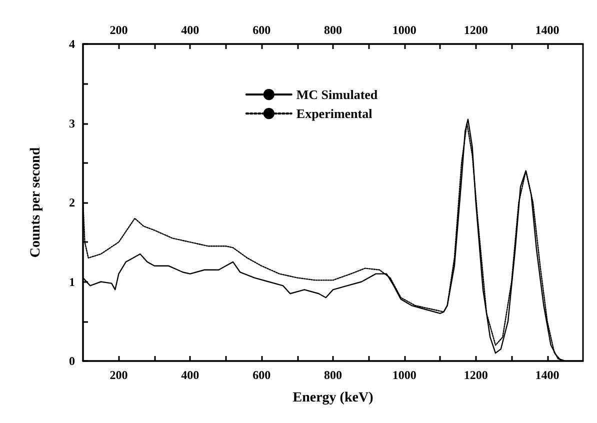 This screenshot has width=597, height=423. Describe the element at coordinates (119, 375) in the screenshot. I see `x-tick-label: 200` at that location.